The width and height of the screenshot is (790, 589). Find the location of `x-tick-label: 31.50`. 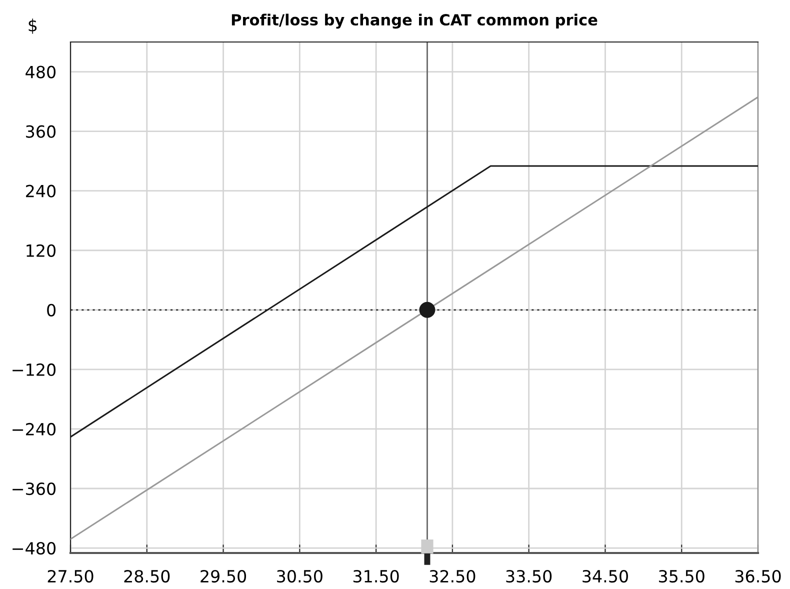

x-tick-label: 31.50 is located at coordinates (376, 576).